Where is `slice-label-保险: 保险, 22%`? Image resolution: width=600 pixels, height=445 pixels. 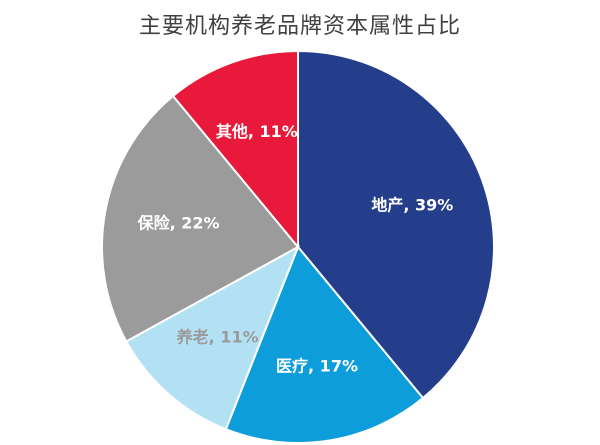 slice-label-保险: 保险, 22% is located at coordinates (178, 223).